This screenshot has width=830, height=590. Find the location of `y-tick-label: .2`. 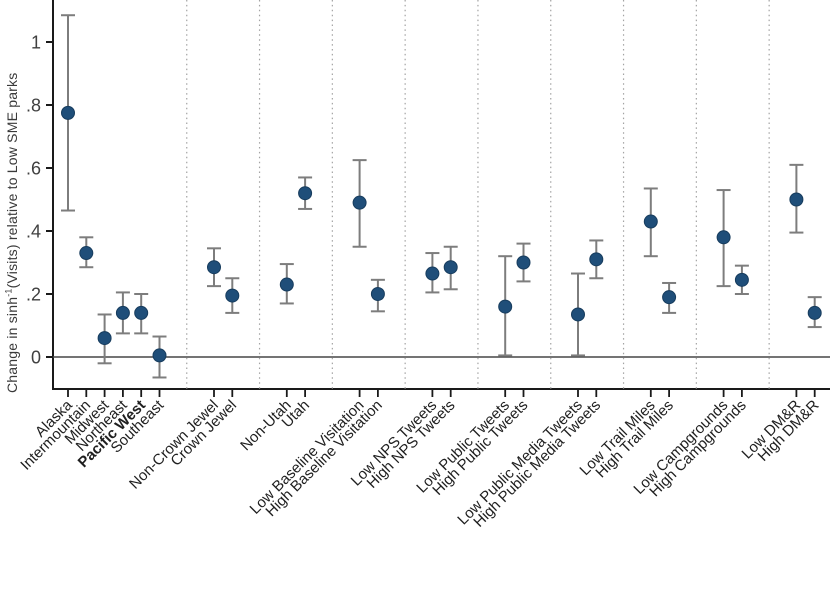

y-tick-label: .2 is located at coordinates (33, 295).